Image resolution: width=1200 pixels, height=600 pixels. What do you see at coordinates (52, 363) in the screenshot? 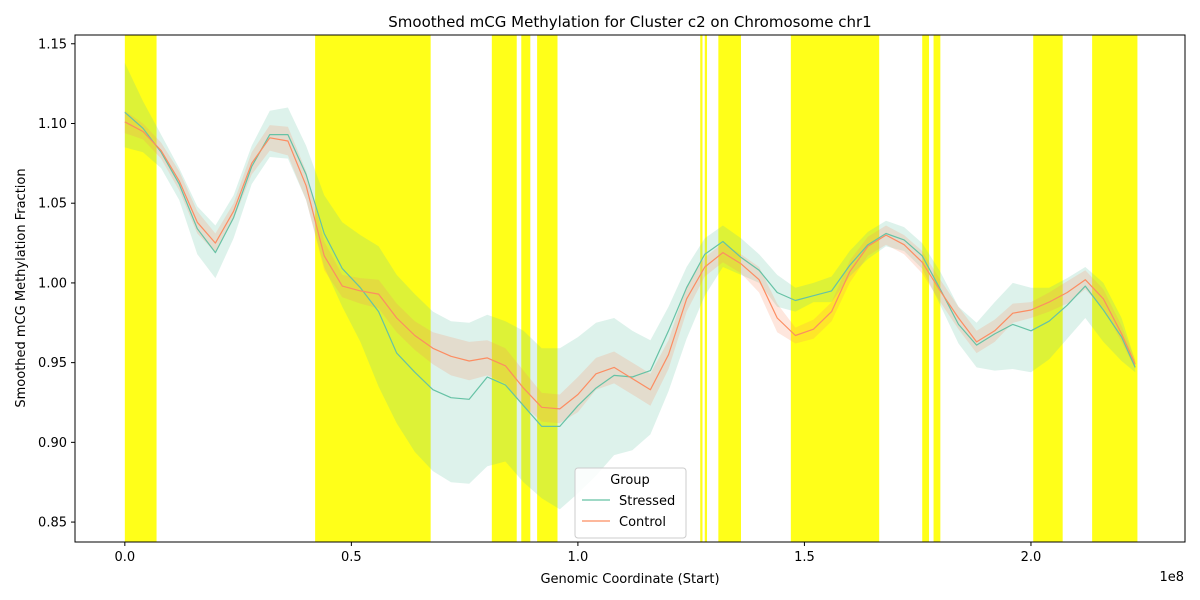
I see `y-tick-label: 0.95` at bounding box center [52, 363].